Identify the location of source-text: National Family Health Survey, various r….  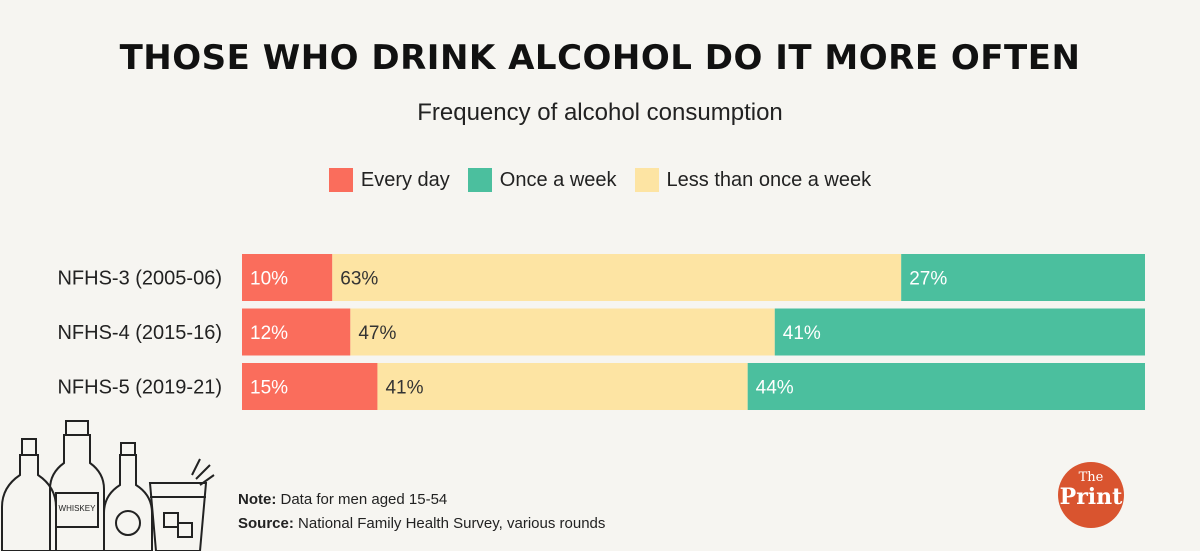
(452, 523).